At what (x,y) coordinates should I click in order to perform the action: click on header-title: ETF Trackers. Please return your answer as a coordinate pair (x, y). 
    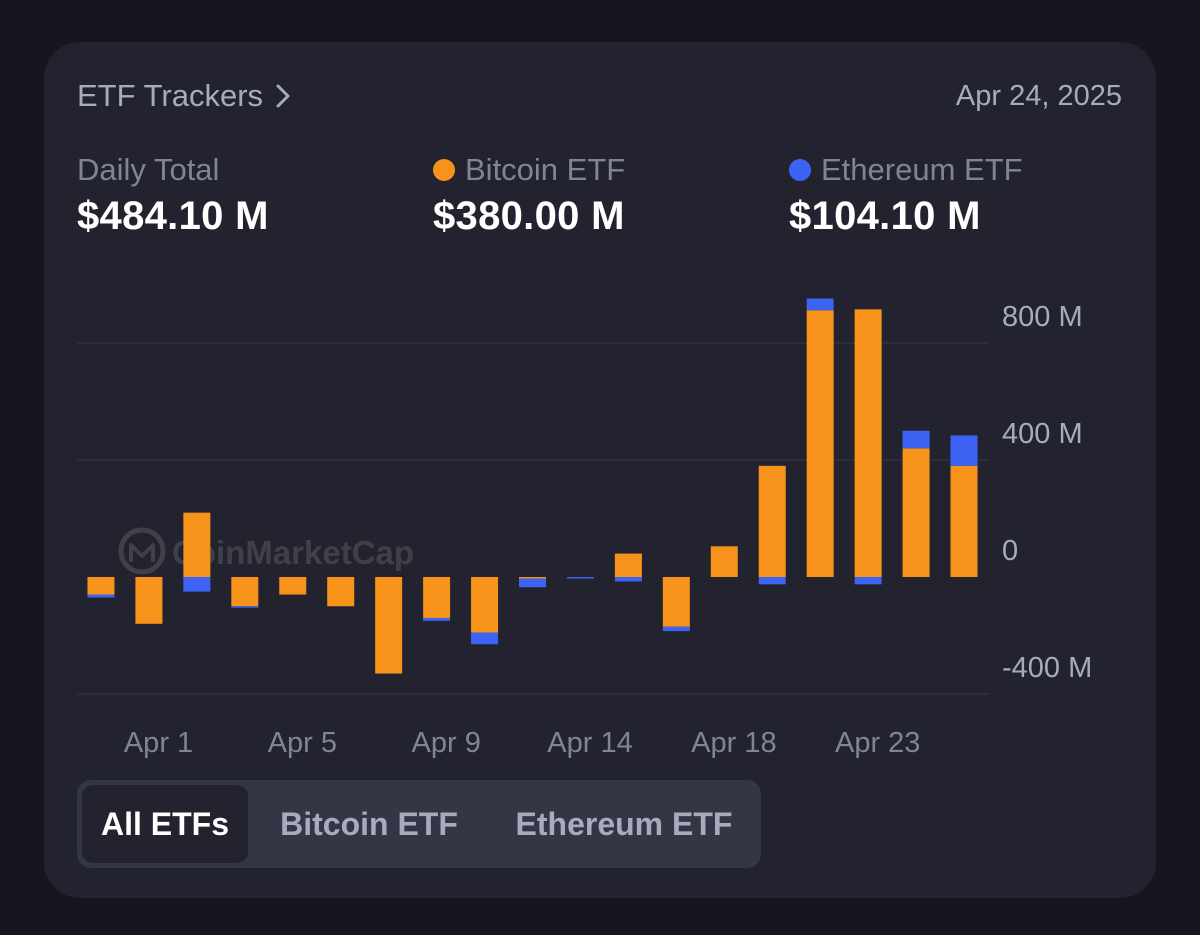
    Looking at the image, I should click on (170, 95).